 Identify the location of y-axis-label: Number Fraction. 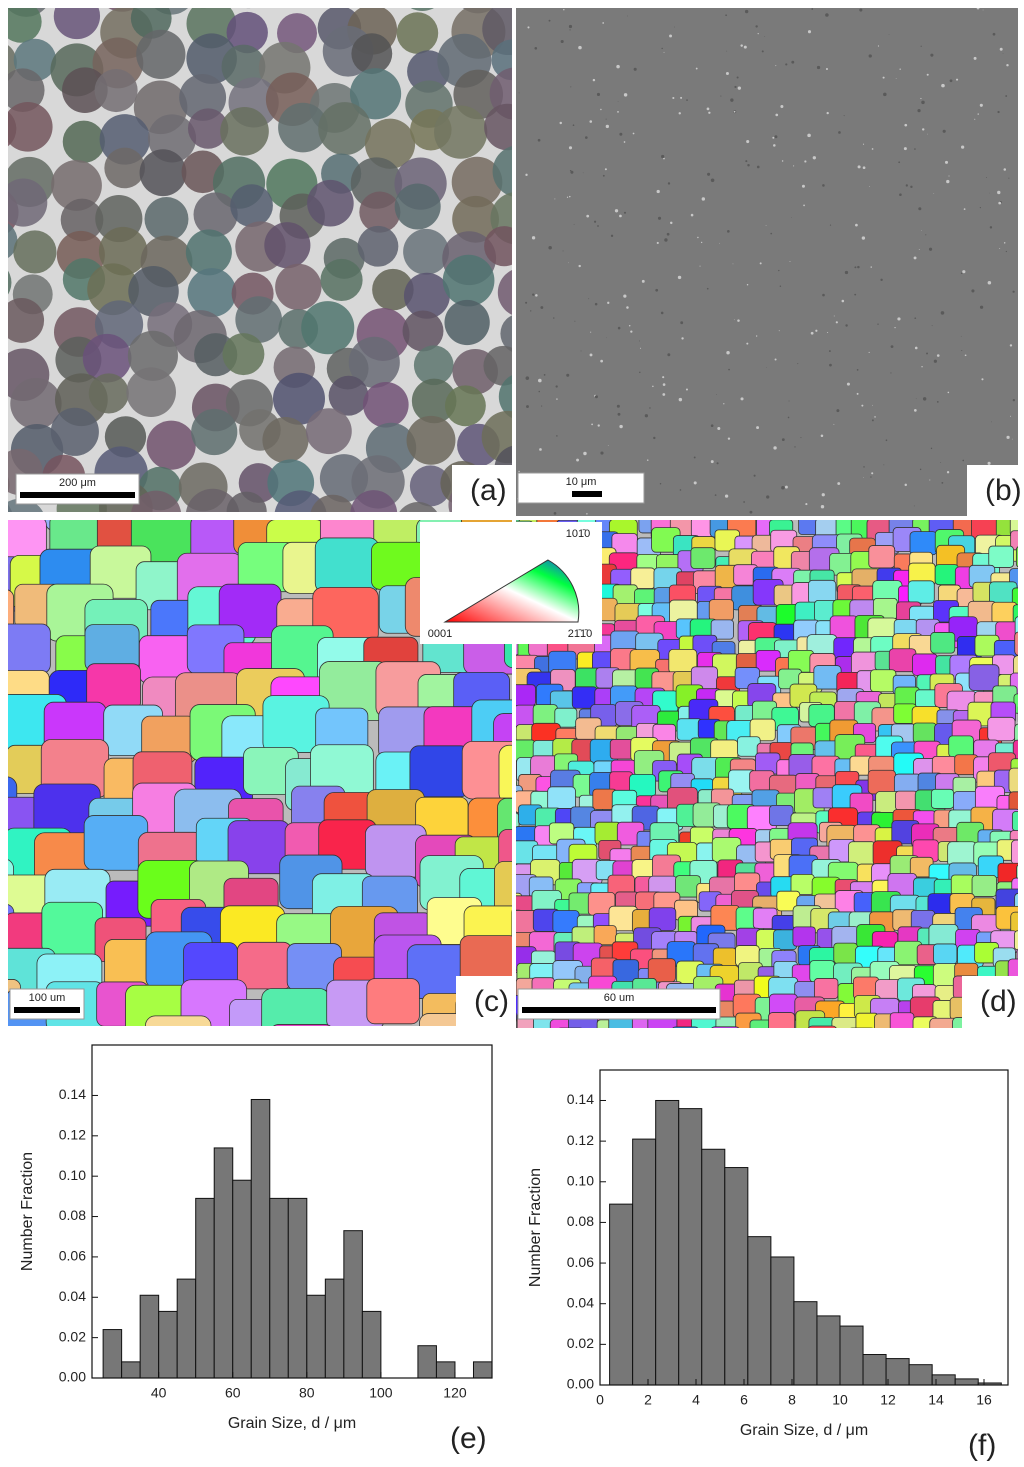
(535, 1227).